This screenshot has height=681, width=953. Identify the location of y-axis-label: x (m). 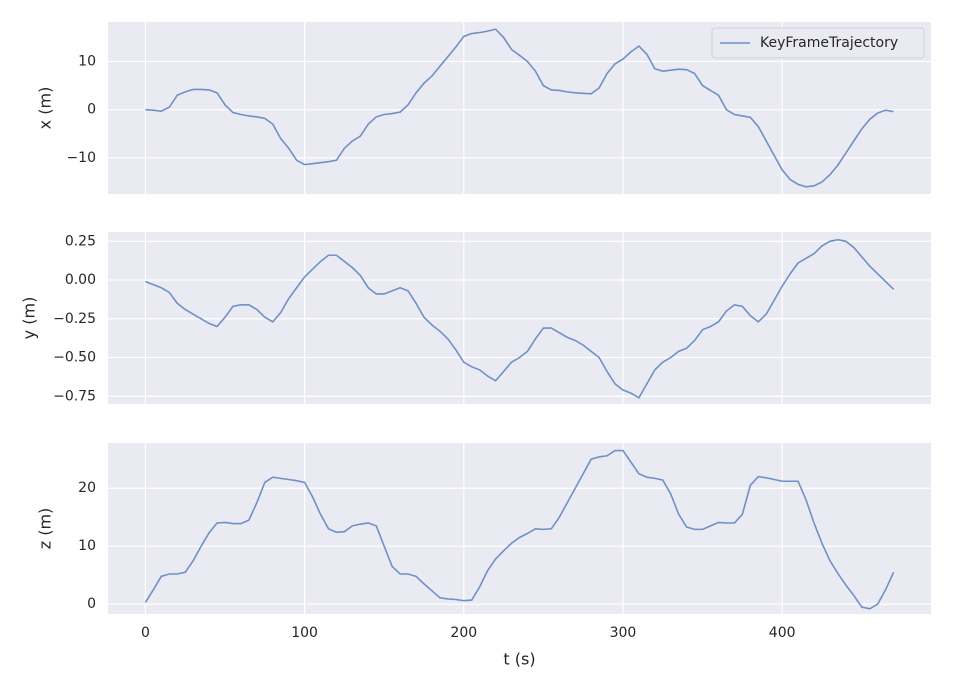
(45, 108).